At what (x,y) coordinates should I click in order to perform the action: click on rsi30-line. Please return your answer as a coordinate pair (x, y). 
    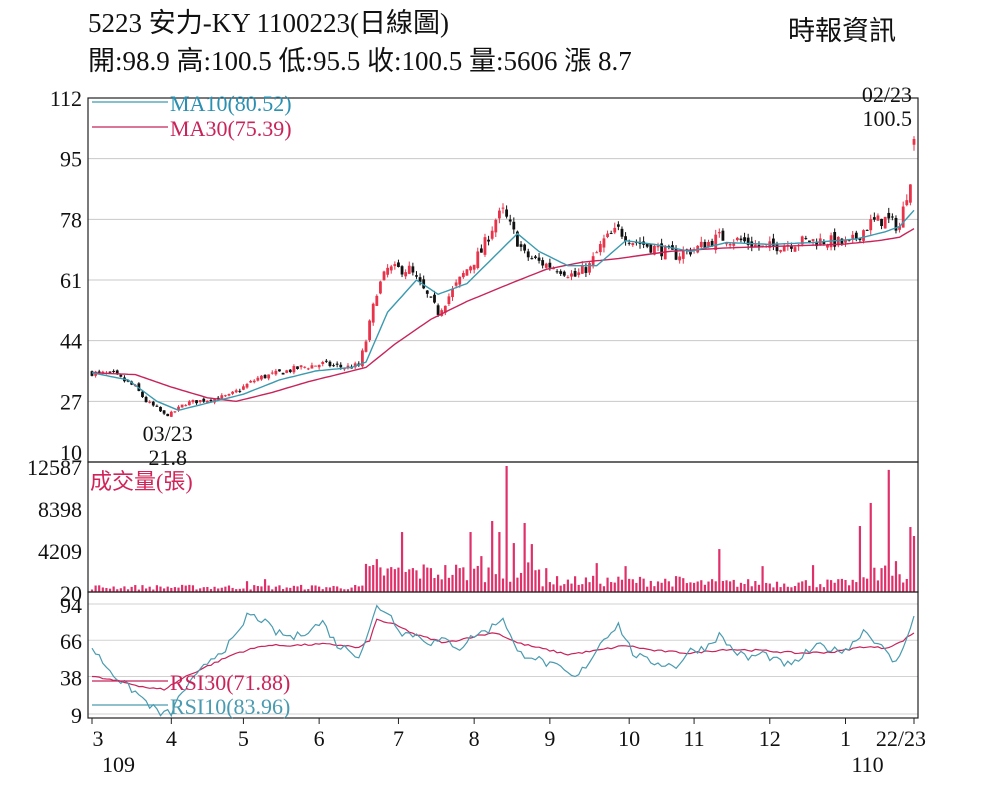
    Looking at the image, I should click on (503, 654).